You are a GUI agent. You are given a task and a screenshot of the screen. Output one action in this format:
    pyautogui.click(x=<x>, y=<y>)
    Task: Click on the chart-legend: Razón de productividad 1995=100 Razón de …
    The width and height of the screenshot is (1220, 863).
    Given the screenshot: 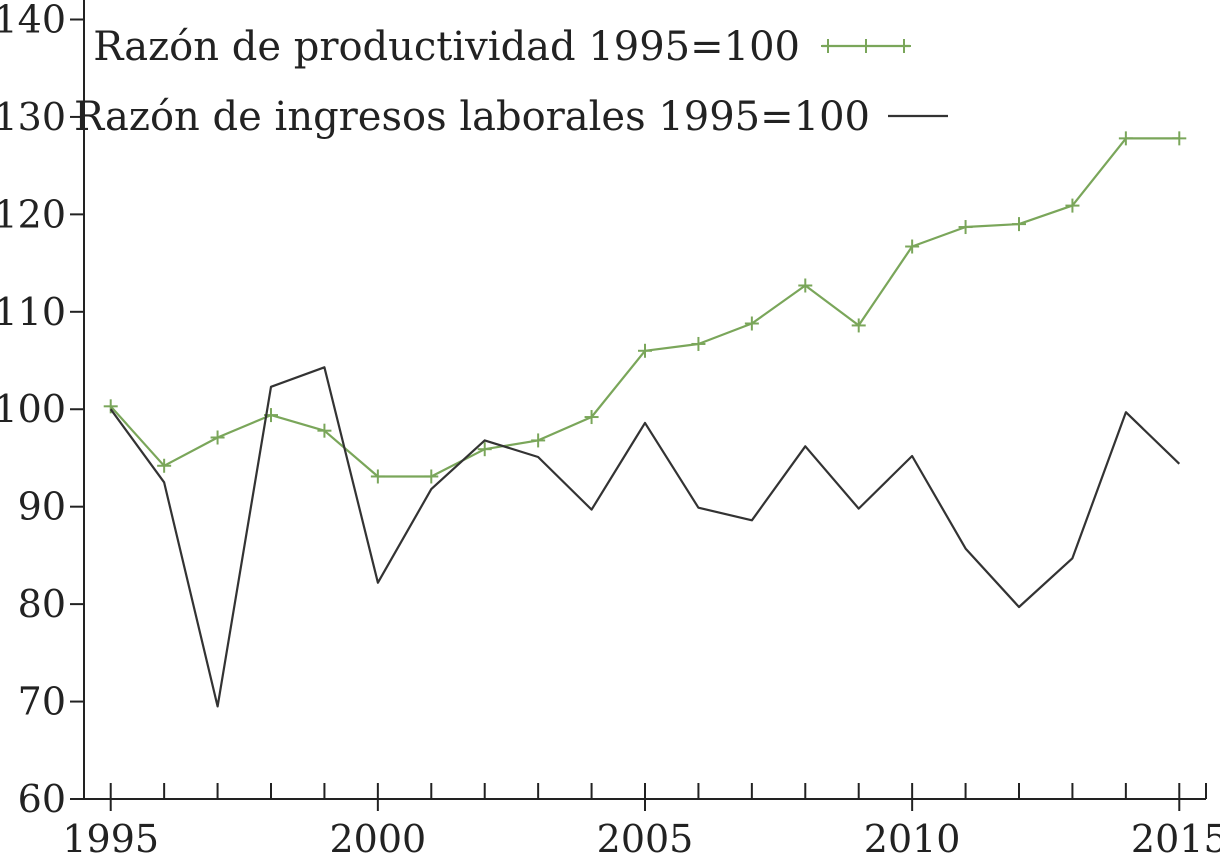 What is the action you would take?
    pyautogui.click(x=511, y=82)
    